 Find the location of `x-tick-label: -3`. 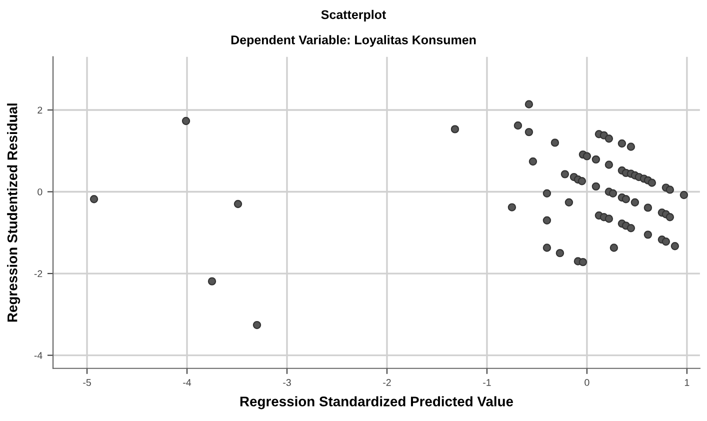

x-tick-label: -3 is located at coordinates (287, 382).